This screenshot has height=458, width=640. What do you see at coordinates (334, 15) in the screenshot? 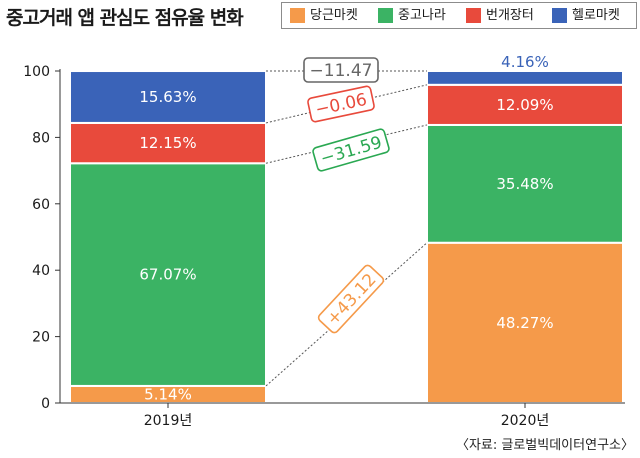
I see `legend-label-danggeun: 당근마켓` at bounding box center [334, 15].